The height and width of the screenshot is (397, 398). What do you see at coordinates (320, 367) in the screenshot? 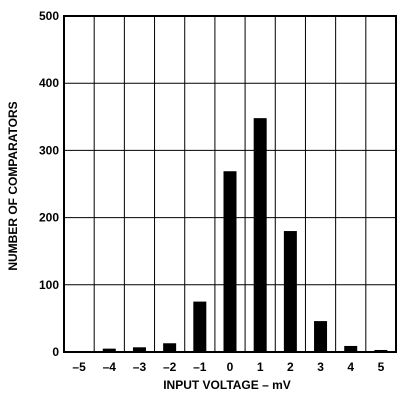
I see `x-tick-label: 3` at bounding box center [320, 367].